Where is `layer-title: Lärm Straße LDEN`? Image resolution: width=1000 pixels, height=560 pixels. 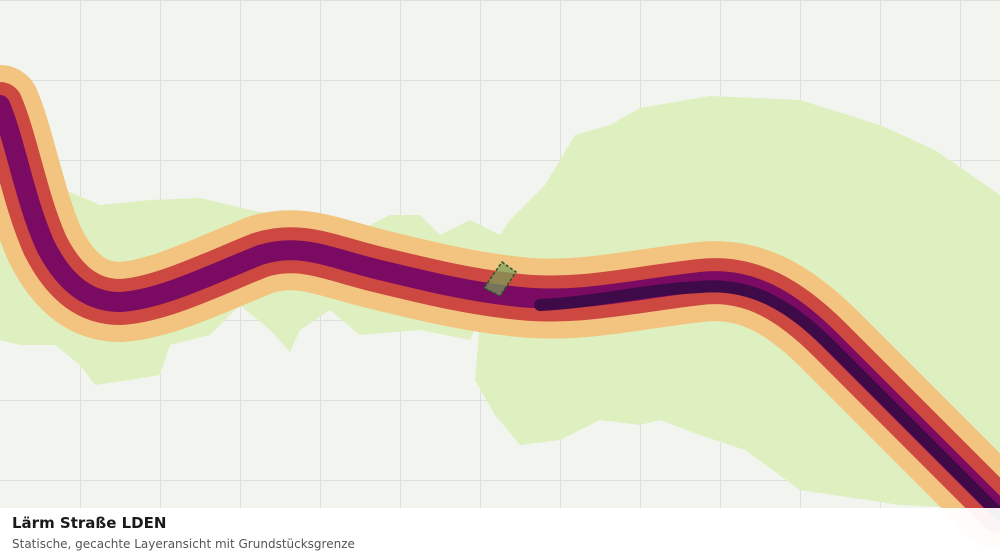
layer-title: Lärm Straße LDEN is located at coordinates (89, 523).